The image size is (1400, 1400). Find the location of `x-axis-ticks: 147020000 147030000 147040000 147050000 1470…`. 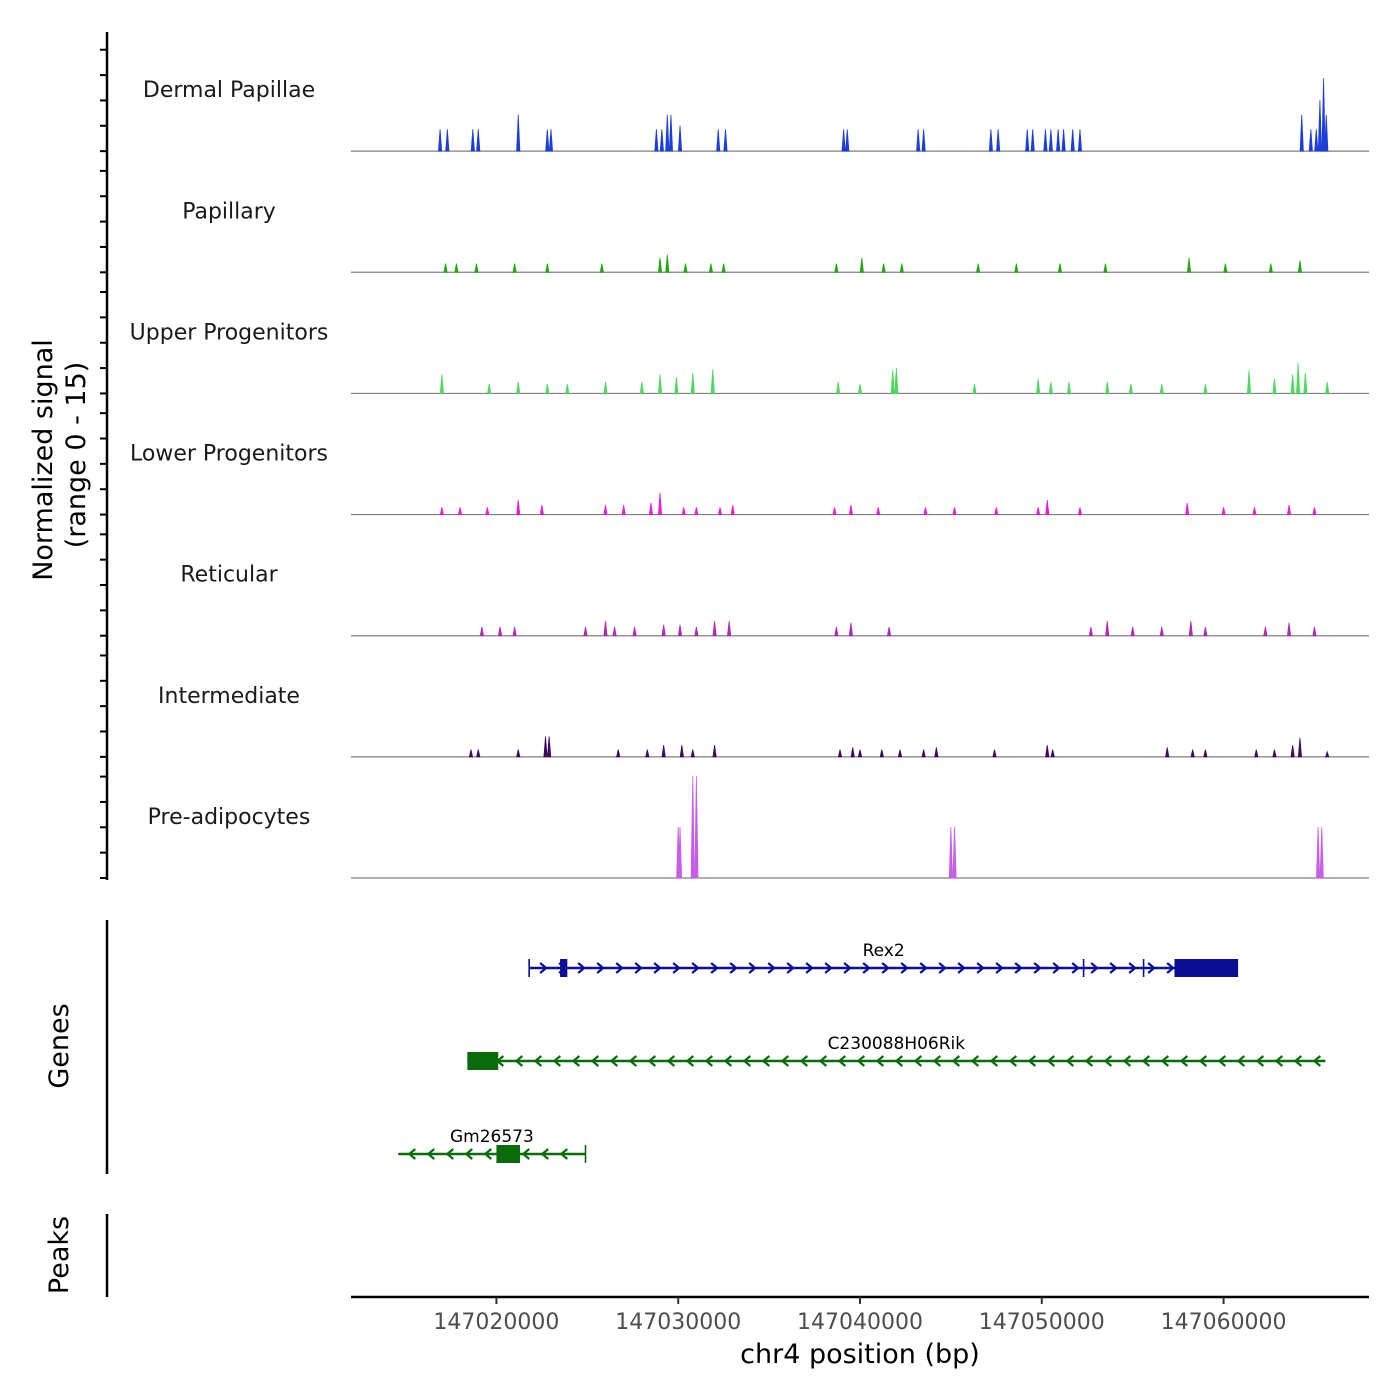

x-axis-ticks: 147020000 147030000 147040000 147050000 1470… is located at coordinates (860, 1316).